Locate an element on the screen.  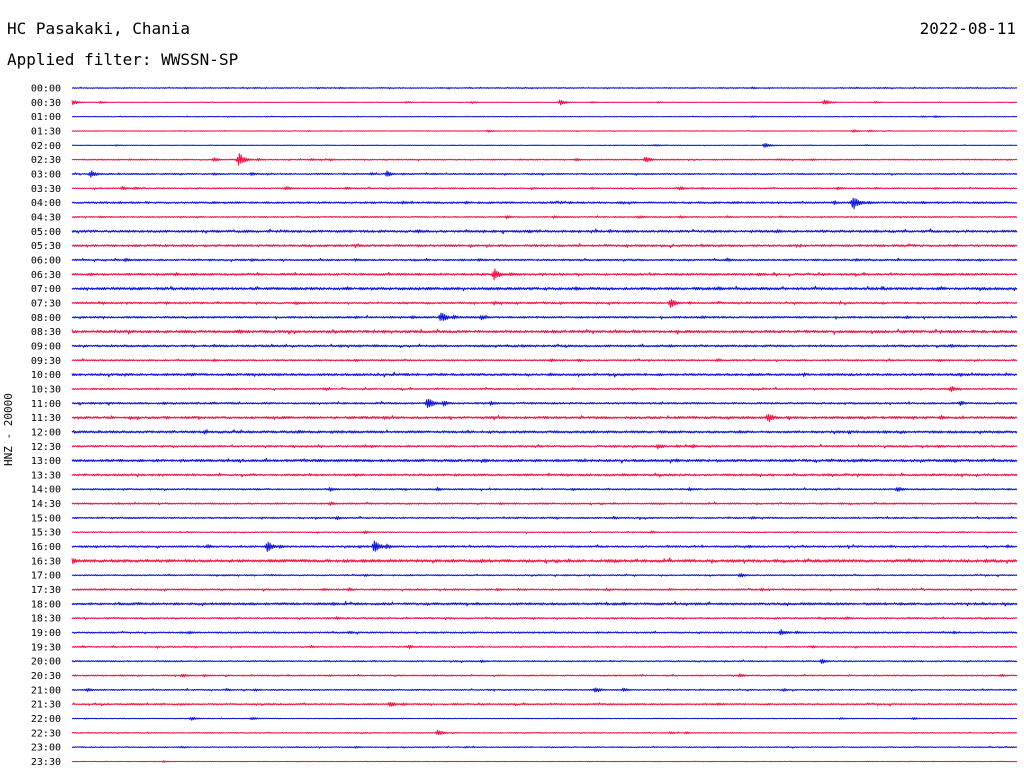
filter-line: Applied filter: WWSSN-SP is located at coordinates (122, 60).